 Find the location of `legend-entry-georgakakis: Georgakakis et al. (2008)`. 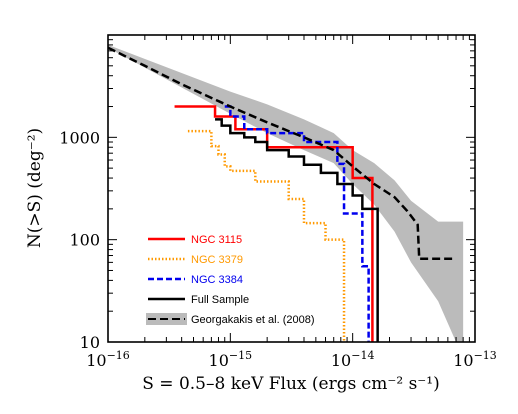

legend-entry-georgakakis: Georgakakis et al. (2008) is located at coordinates (230, 319).